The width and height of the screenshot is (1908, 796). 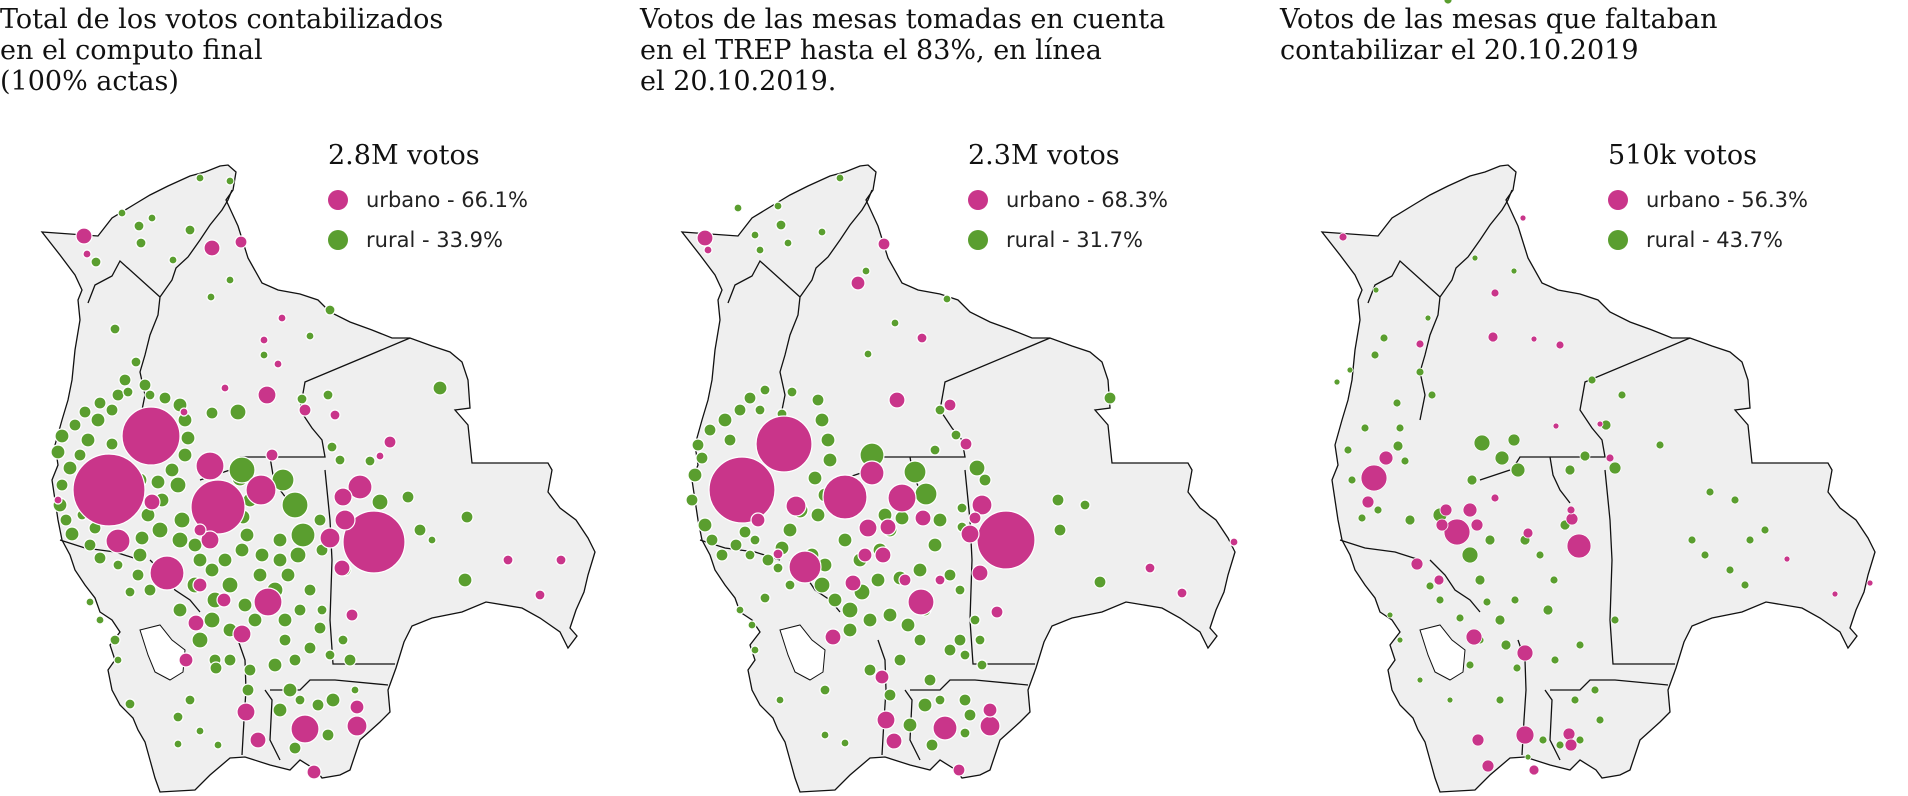 What do you see at coordinates (1727, 200) in the screenshot?
I see `legend-label: urbano - 56.3%` at bounding box center [1727, 200].